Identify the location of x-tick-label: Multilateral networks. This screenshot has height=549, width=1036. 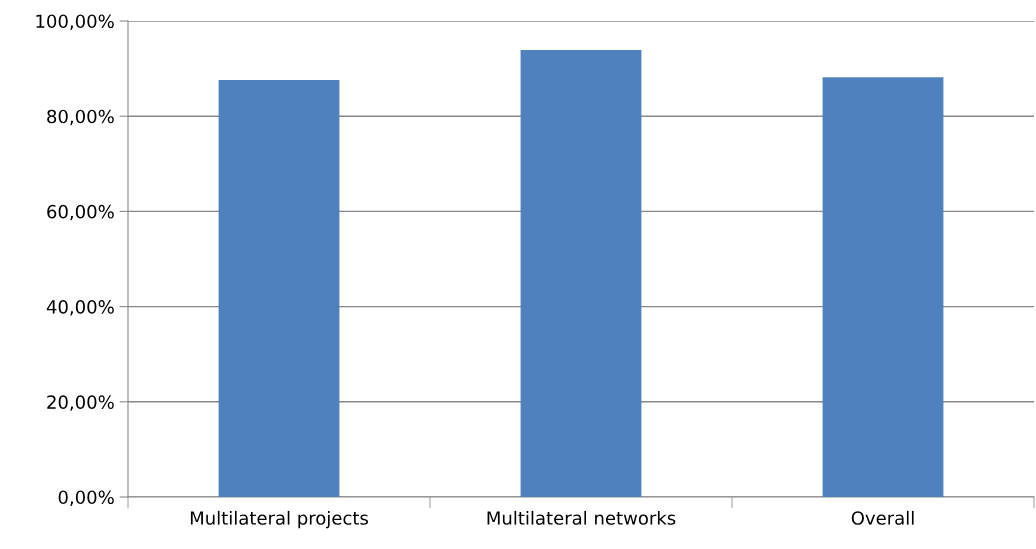
(581, 517).